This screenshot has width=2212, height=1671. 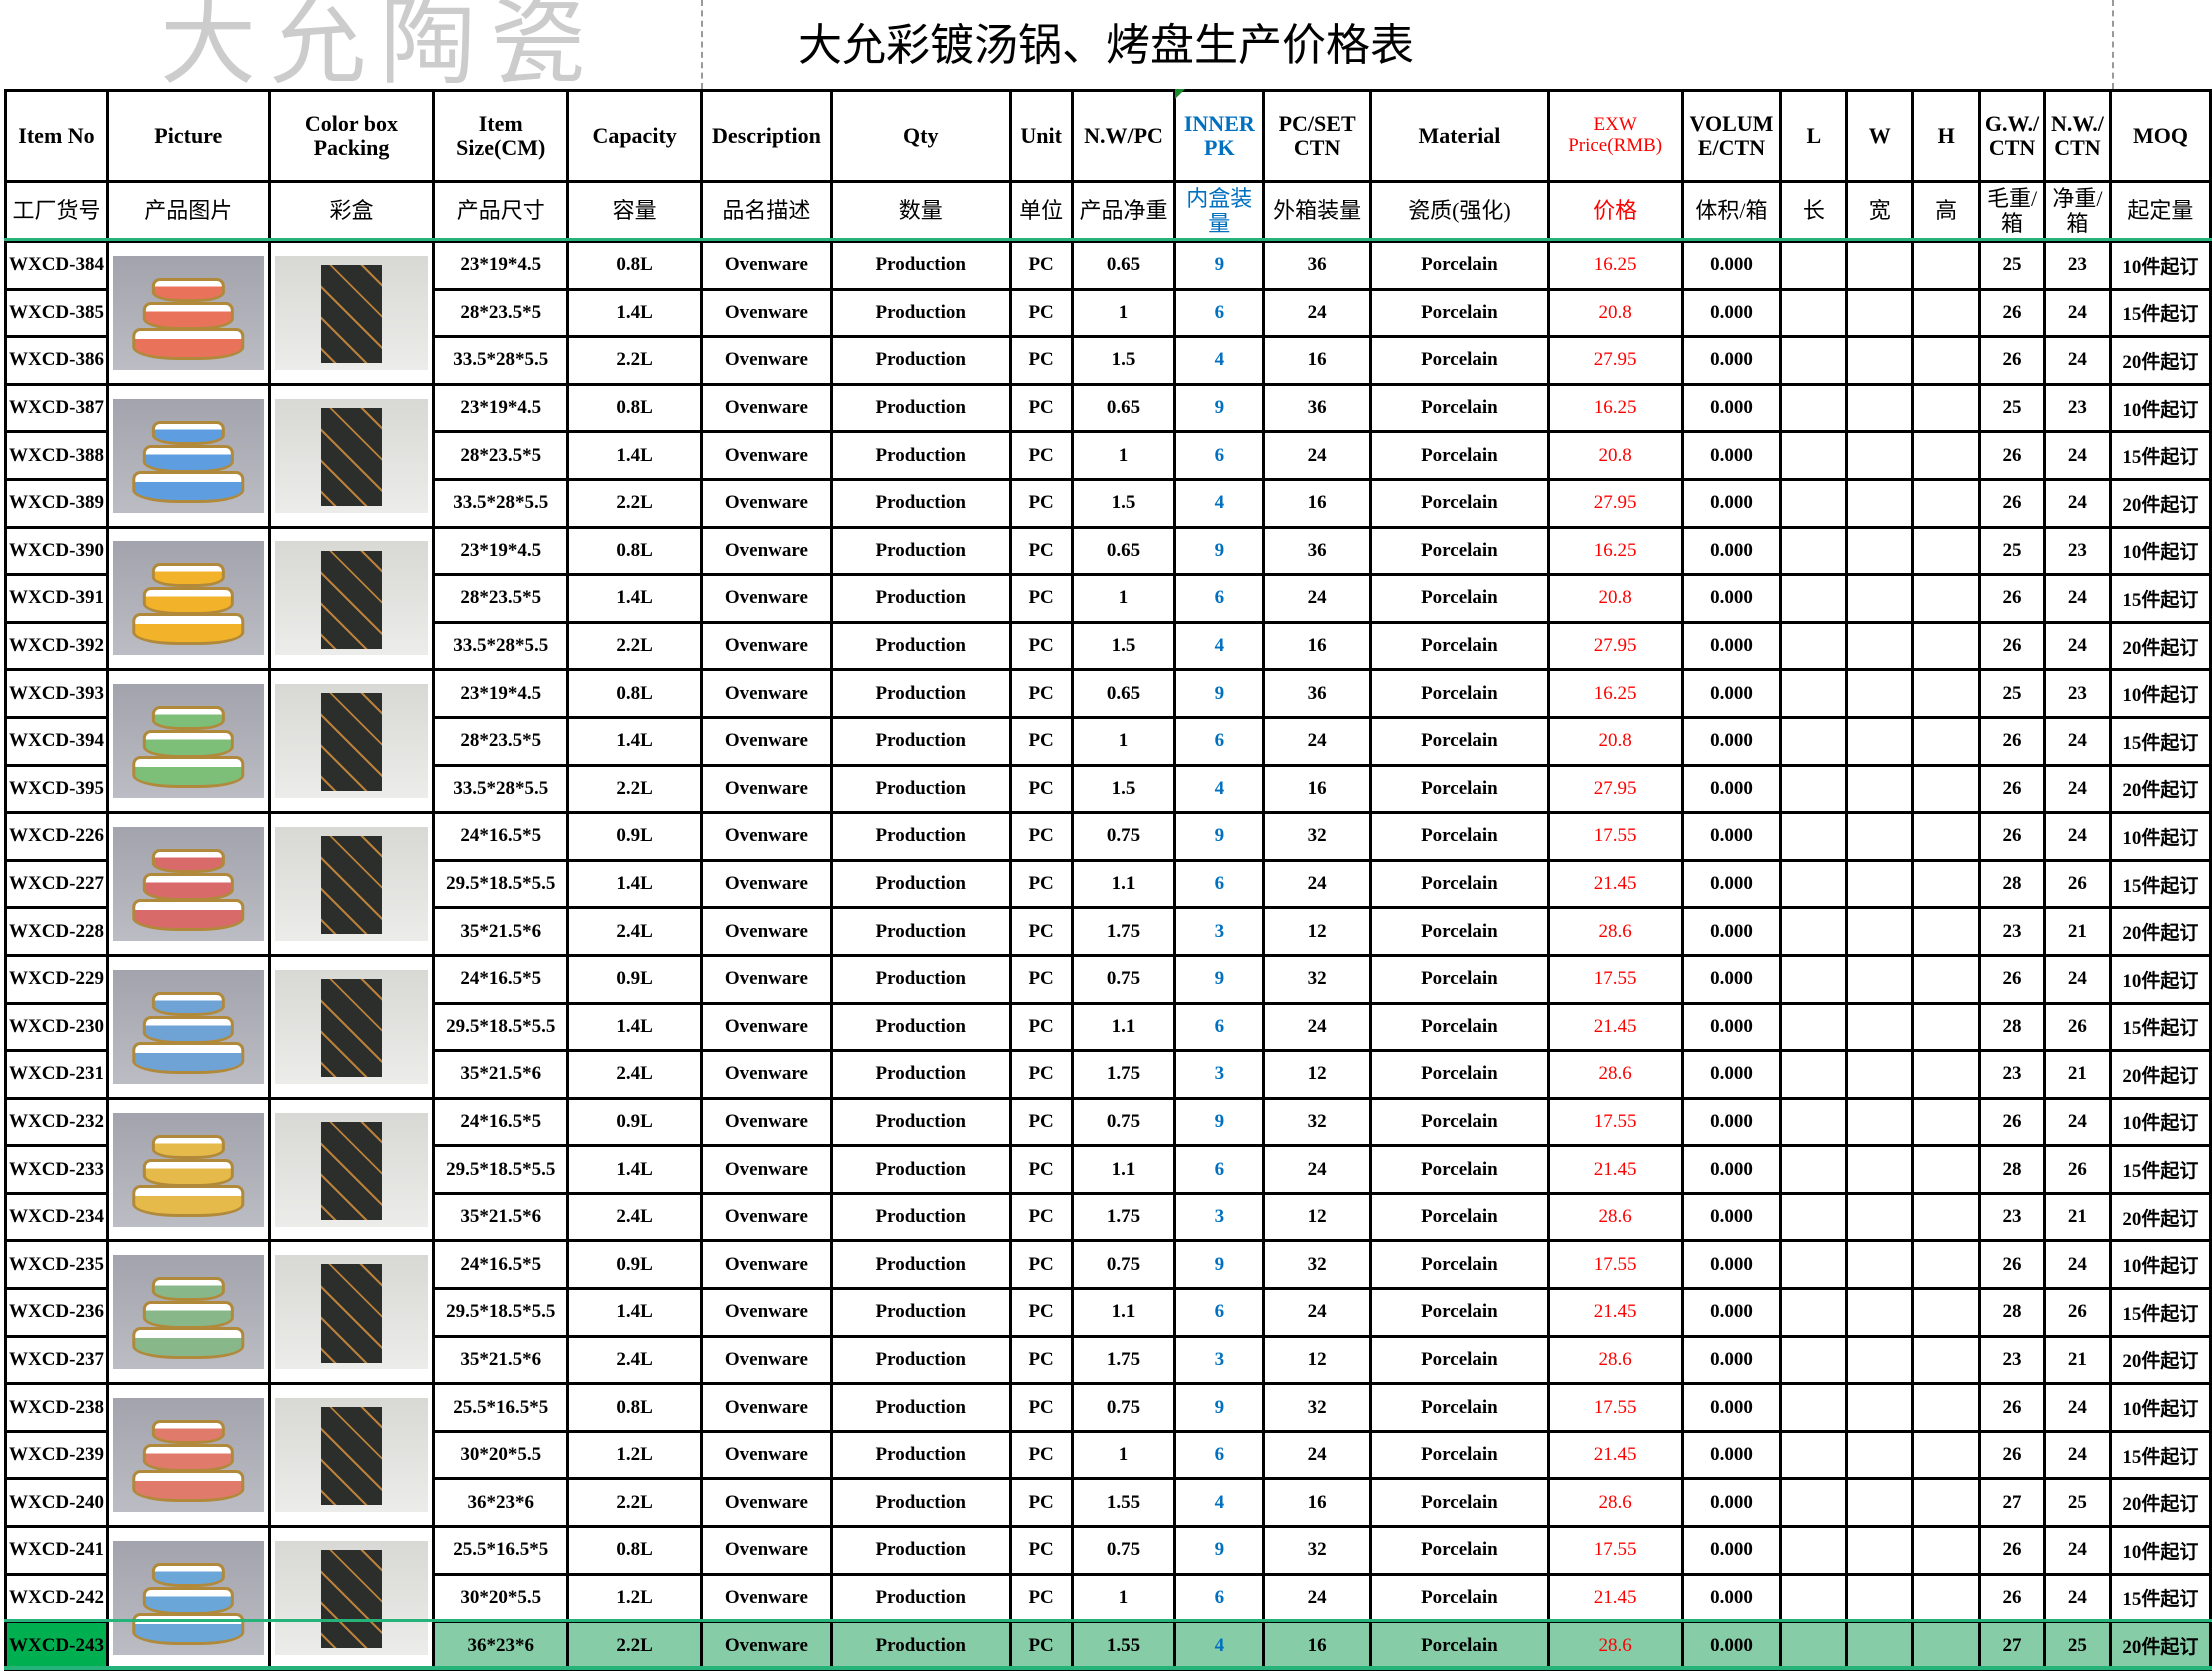 What do you see at coordinates (56, 789) in the screenshot?
I see `item-no-cell: WXCD-395` at bounding box center [56, 789].